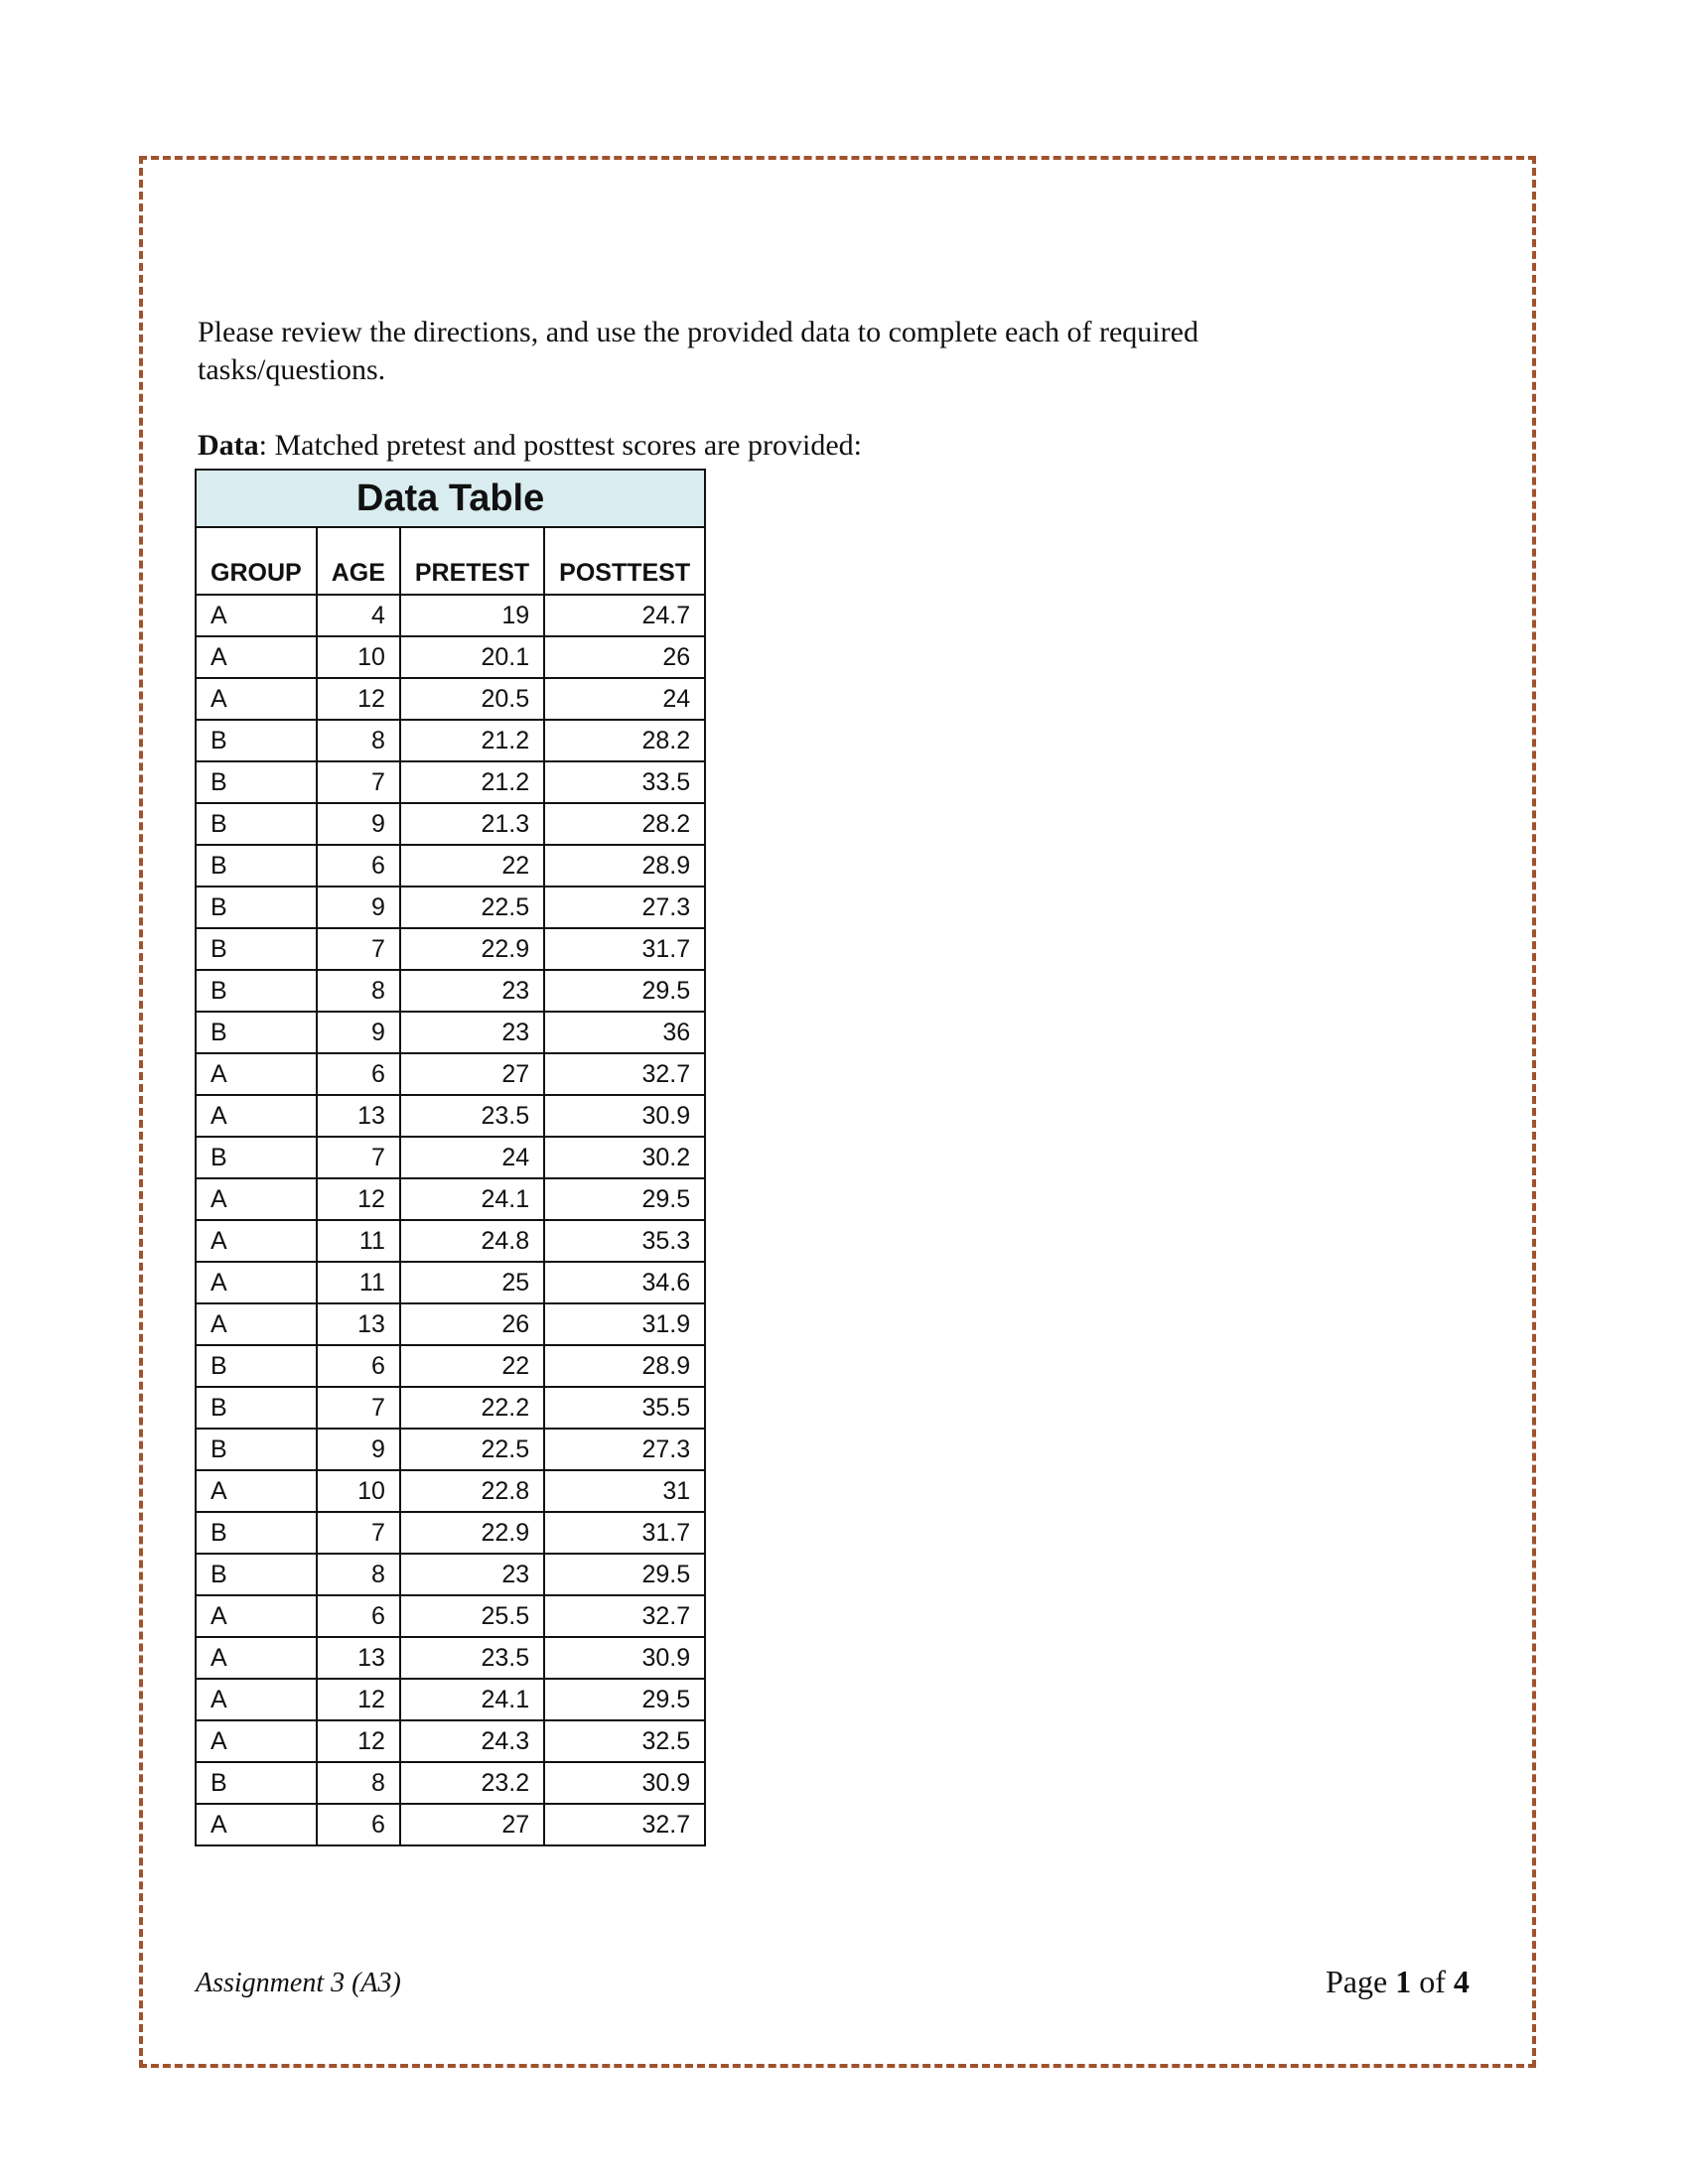 The width and height of the screenshot is (1688, 2184). What do you see at coordinates (472, 1533) in the screenshot?
I see `table-cell: 22.9` at bounding box center [472, 1533].